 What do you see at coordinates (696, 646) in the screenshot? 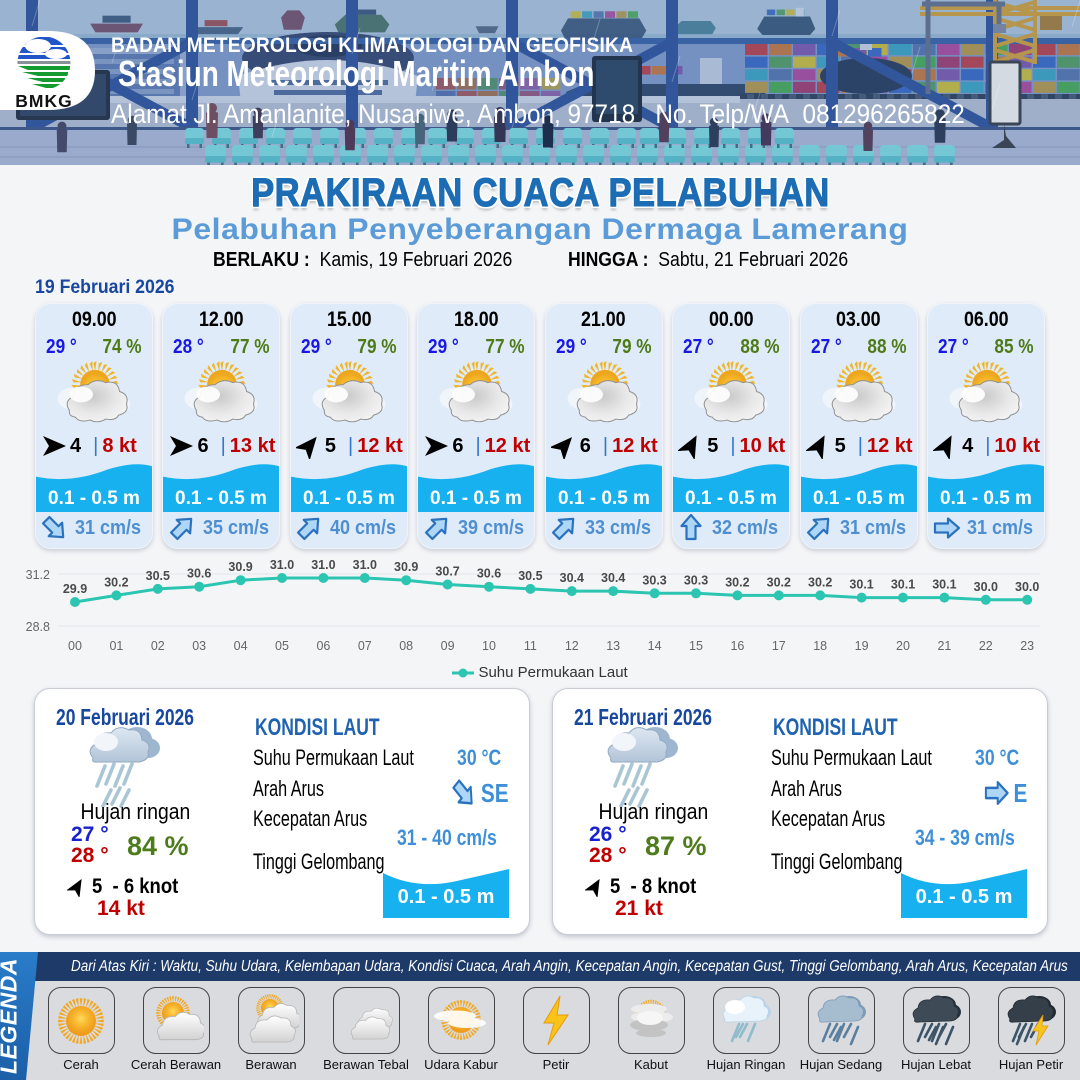
I see `svg-text: 15` at bounding box center [696, 646].